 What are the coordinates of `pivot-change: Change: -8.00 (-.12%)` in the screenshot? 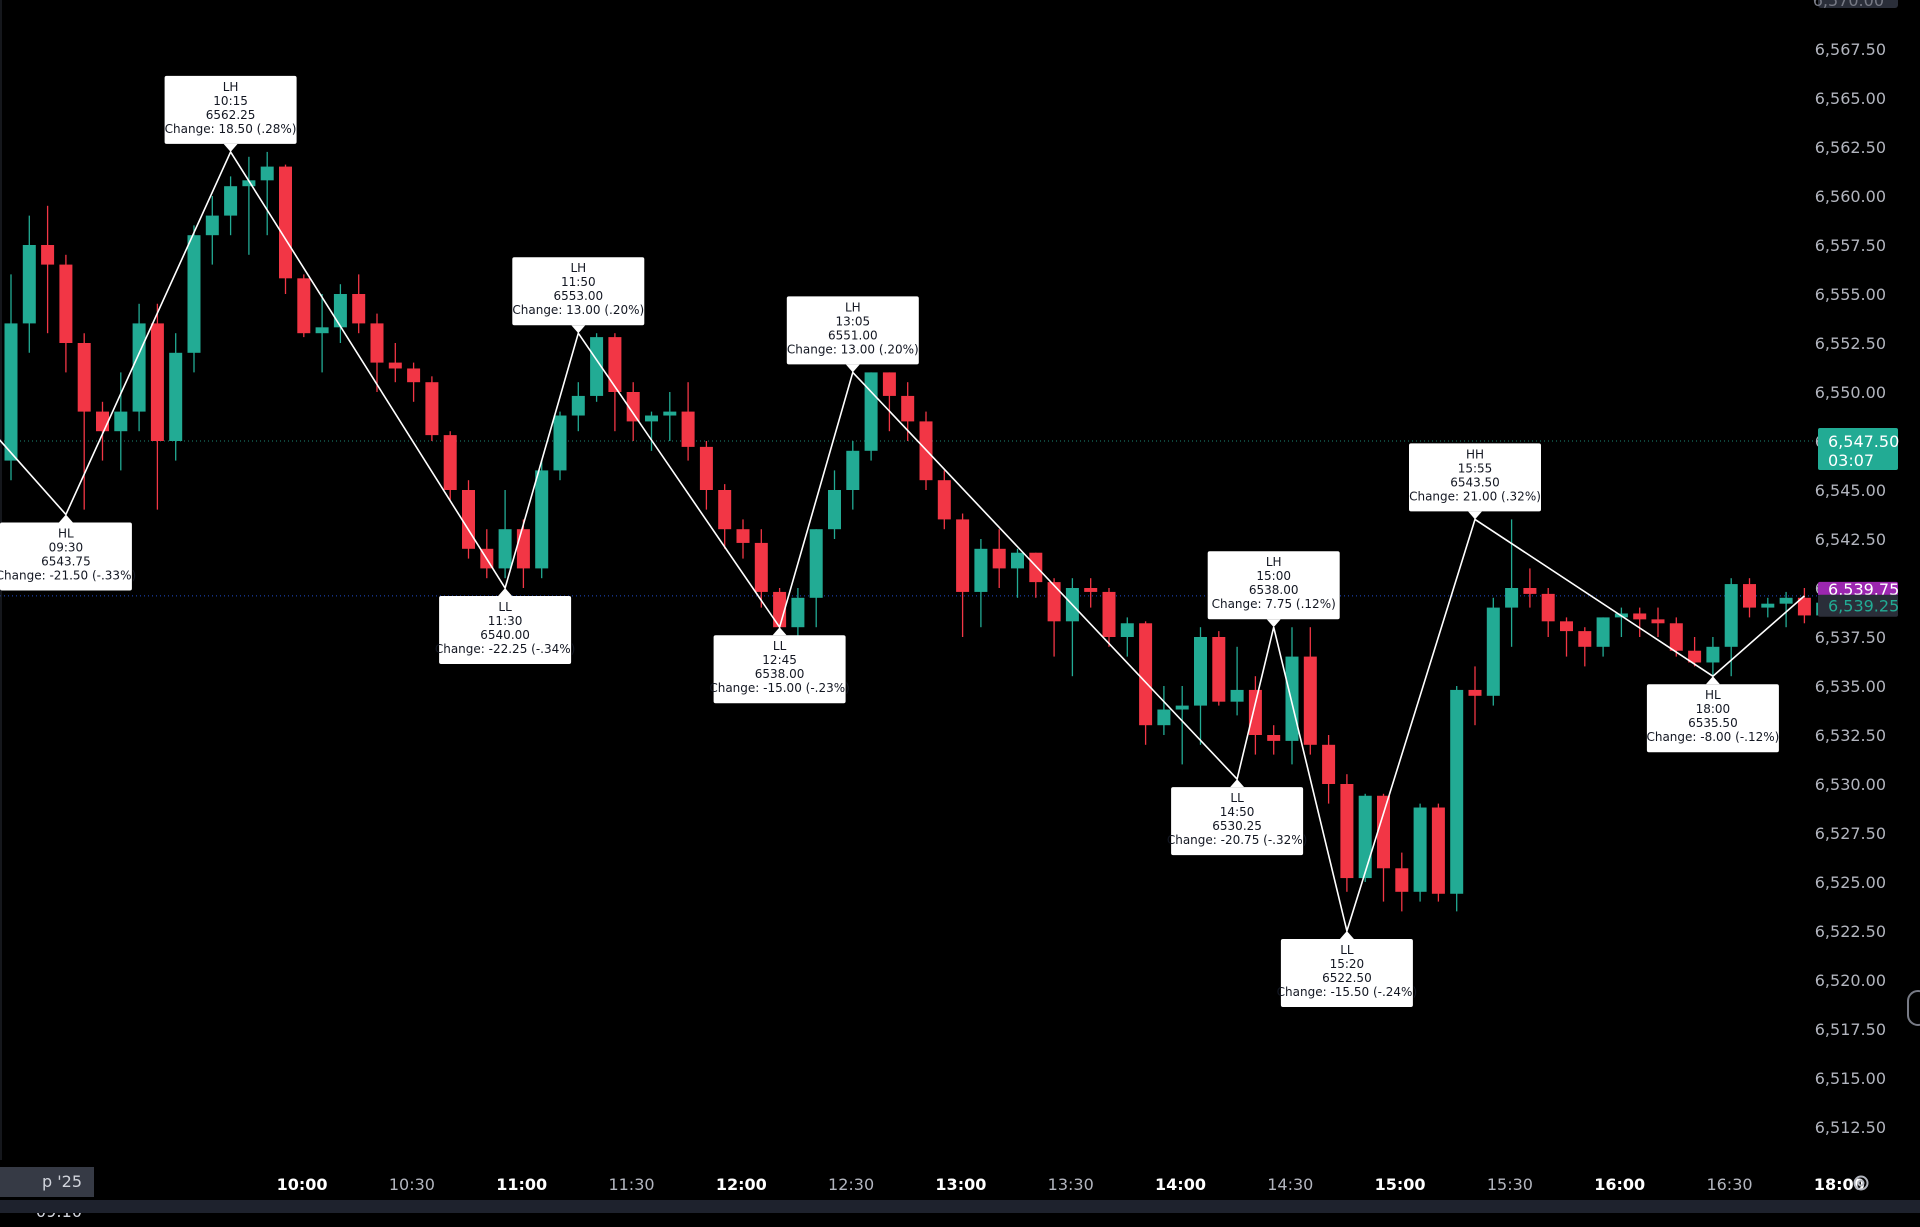 It's located at (1712, 737).